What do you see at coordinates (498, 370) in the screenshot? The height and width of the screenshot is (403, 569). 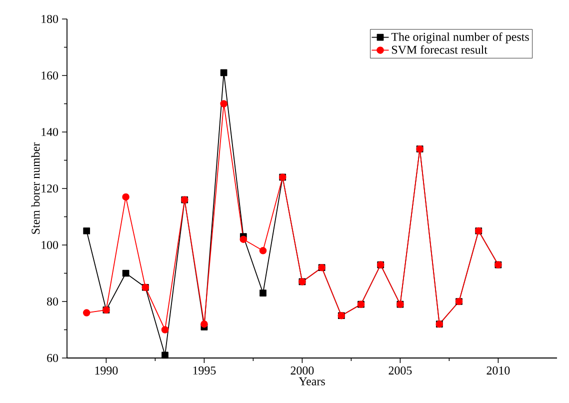 I see `x-tick-label: 2010` at bounding box center [498, 370].